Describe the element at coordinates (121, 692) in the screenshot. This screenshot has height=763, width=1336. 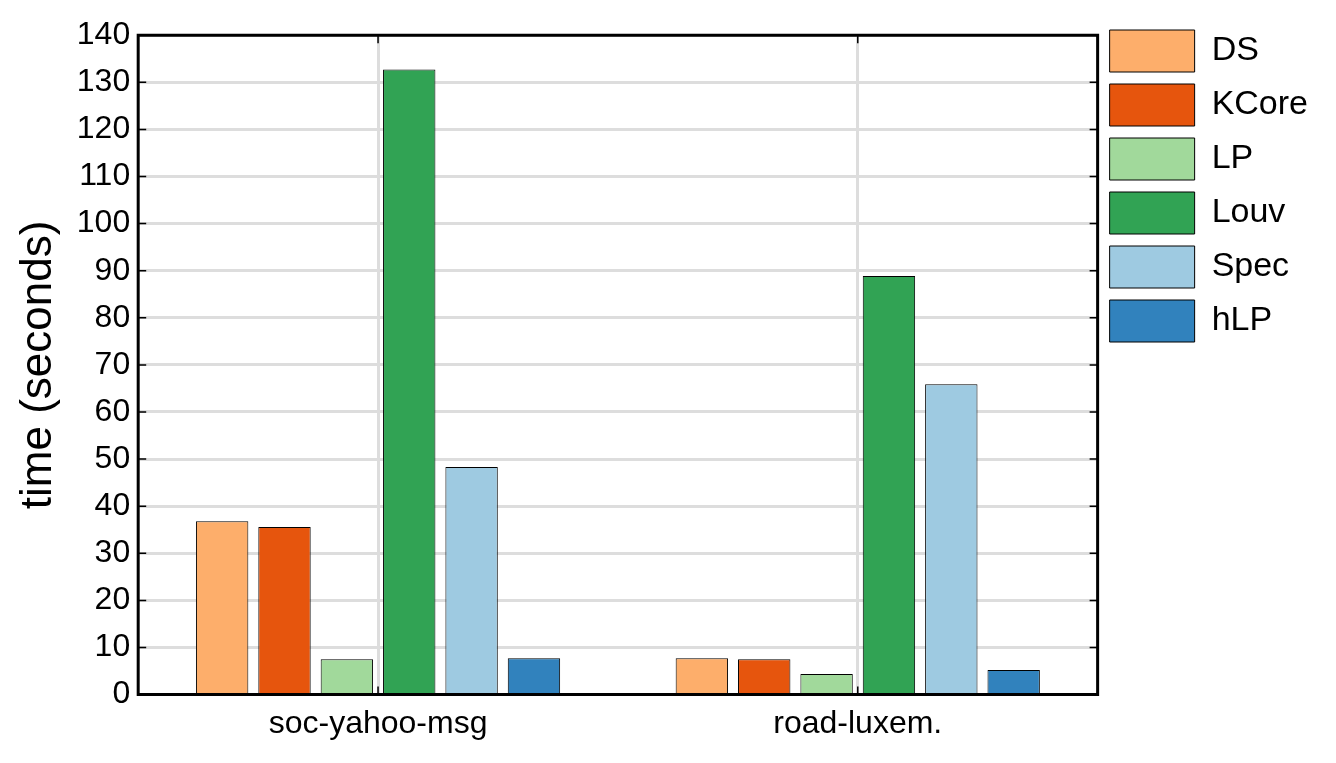
I see `y-tick-label: 0` at that location.